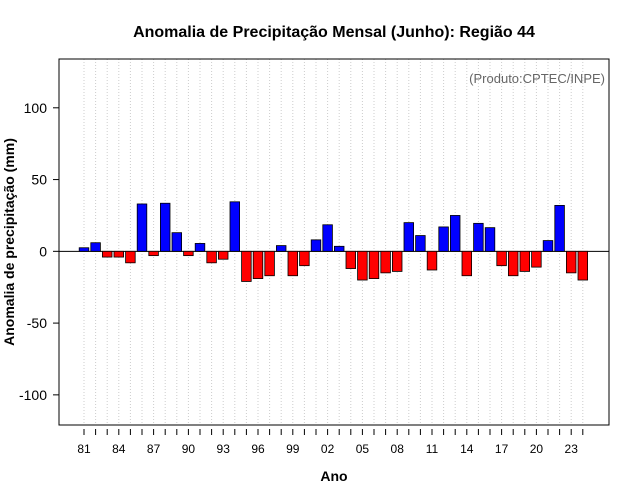 This screenshot has height=500, width=640. What do you see at coordinates (537, 449) in the screenshot?
I see `x-tick-label: 20` at bounding box center [537, 449].